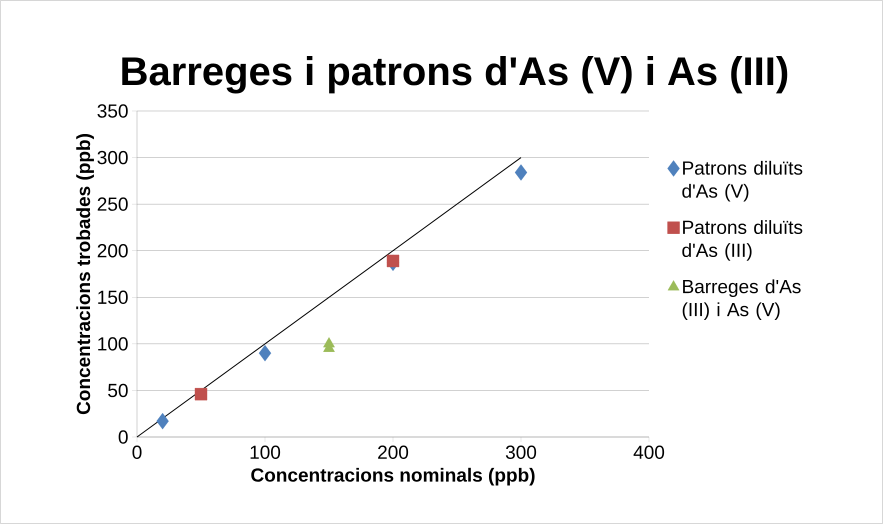 This screenshot has height=524, width=883. I want to click on x-tick-label: 200, so click(393, 452).